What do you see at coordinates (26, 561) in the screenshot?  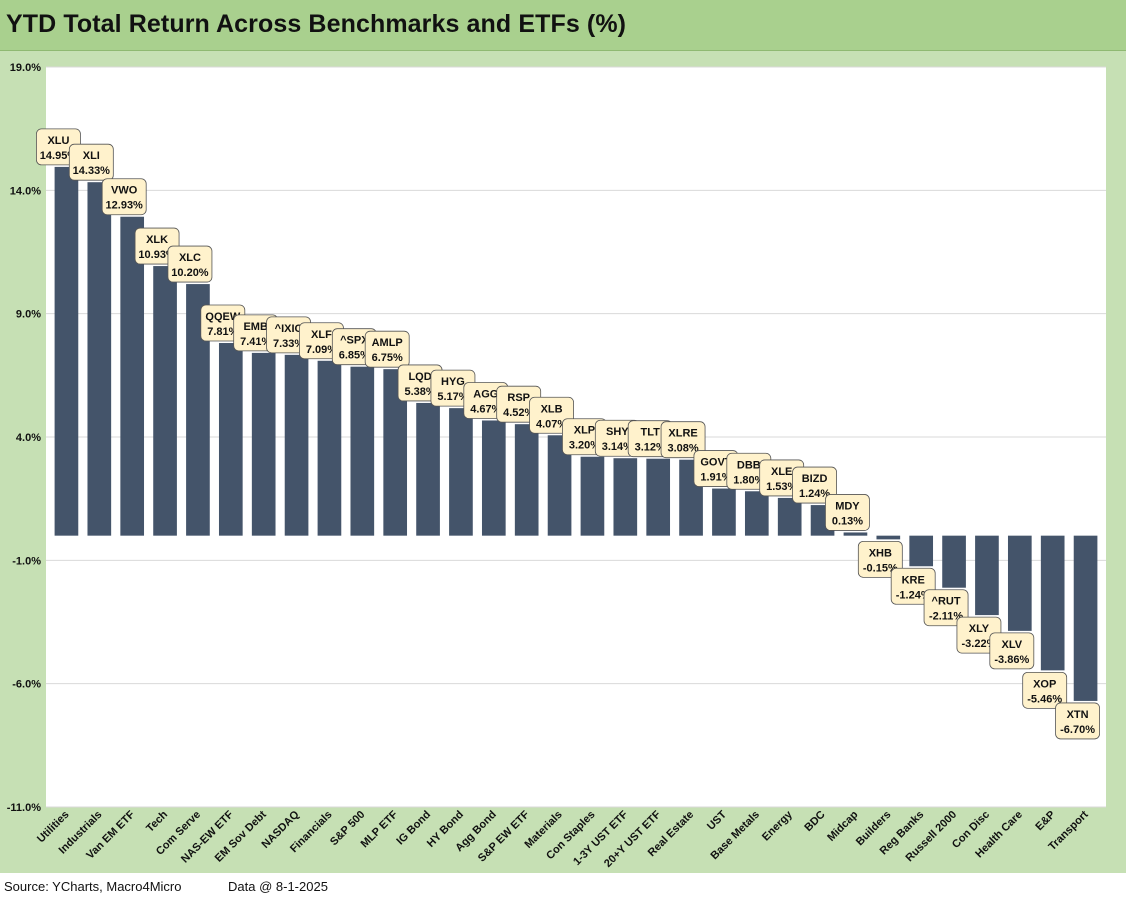 I see `y-tick-label: -1.0%` at bounding box center [26, 561].